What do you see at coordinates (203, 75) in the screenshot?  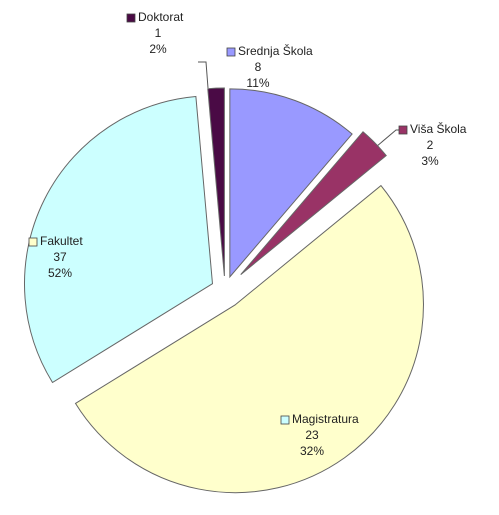 I see `leader-line` at bounding box center [203, 75].